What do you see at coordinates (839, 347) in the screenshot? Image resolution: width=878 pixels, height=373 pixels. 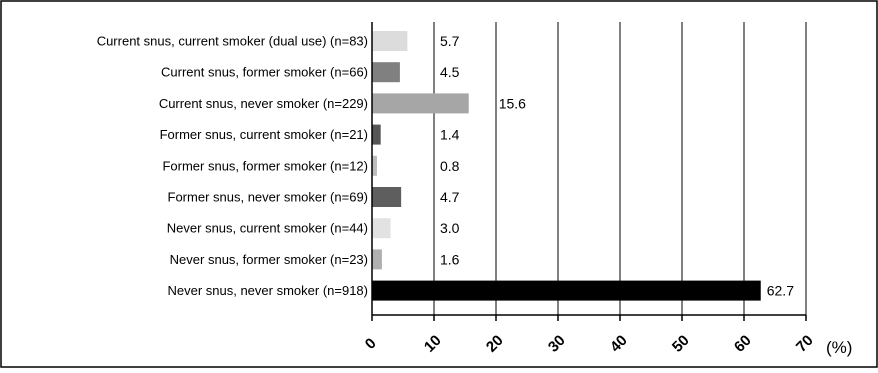 I see `x-axis-unit-label: (%)` at bounding box center [839, 347].